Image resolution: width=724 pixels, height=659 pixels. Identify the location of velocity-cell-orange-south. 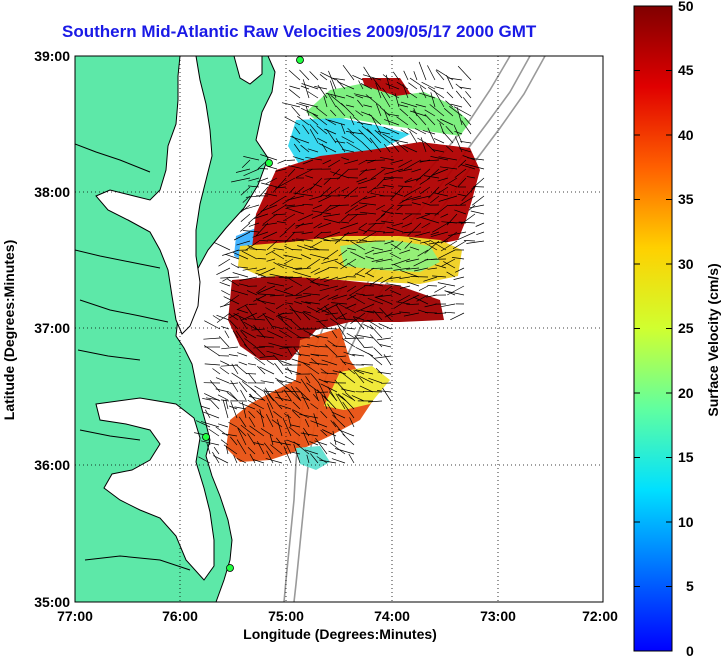
(303, 395).